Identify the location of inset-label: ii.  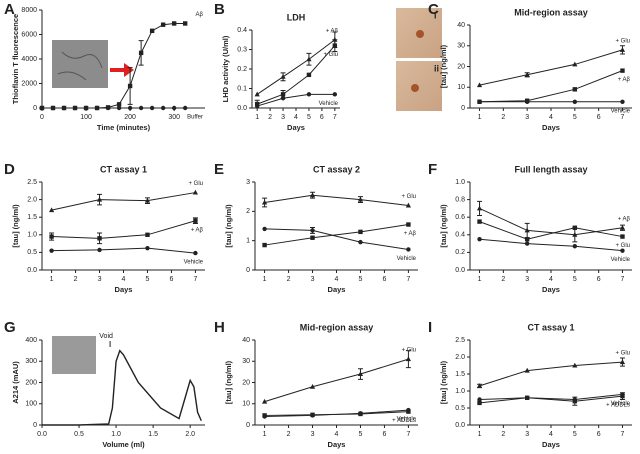
(436, 68).